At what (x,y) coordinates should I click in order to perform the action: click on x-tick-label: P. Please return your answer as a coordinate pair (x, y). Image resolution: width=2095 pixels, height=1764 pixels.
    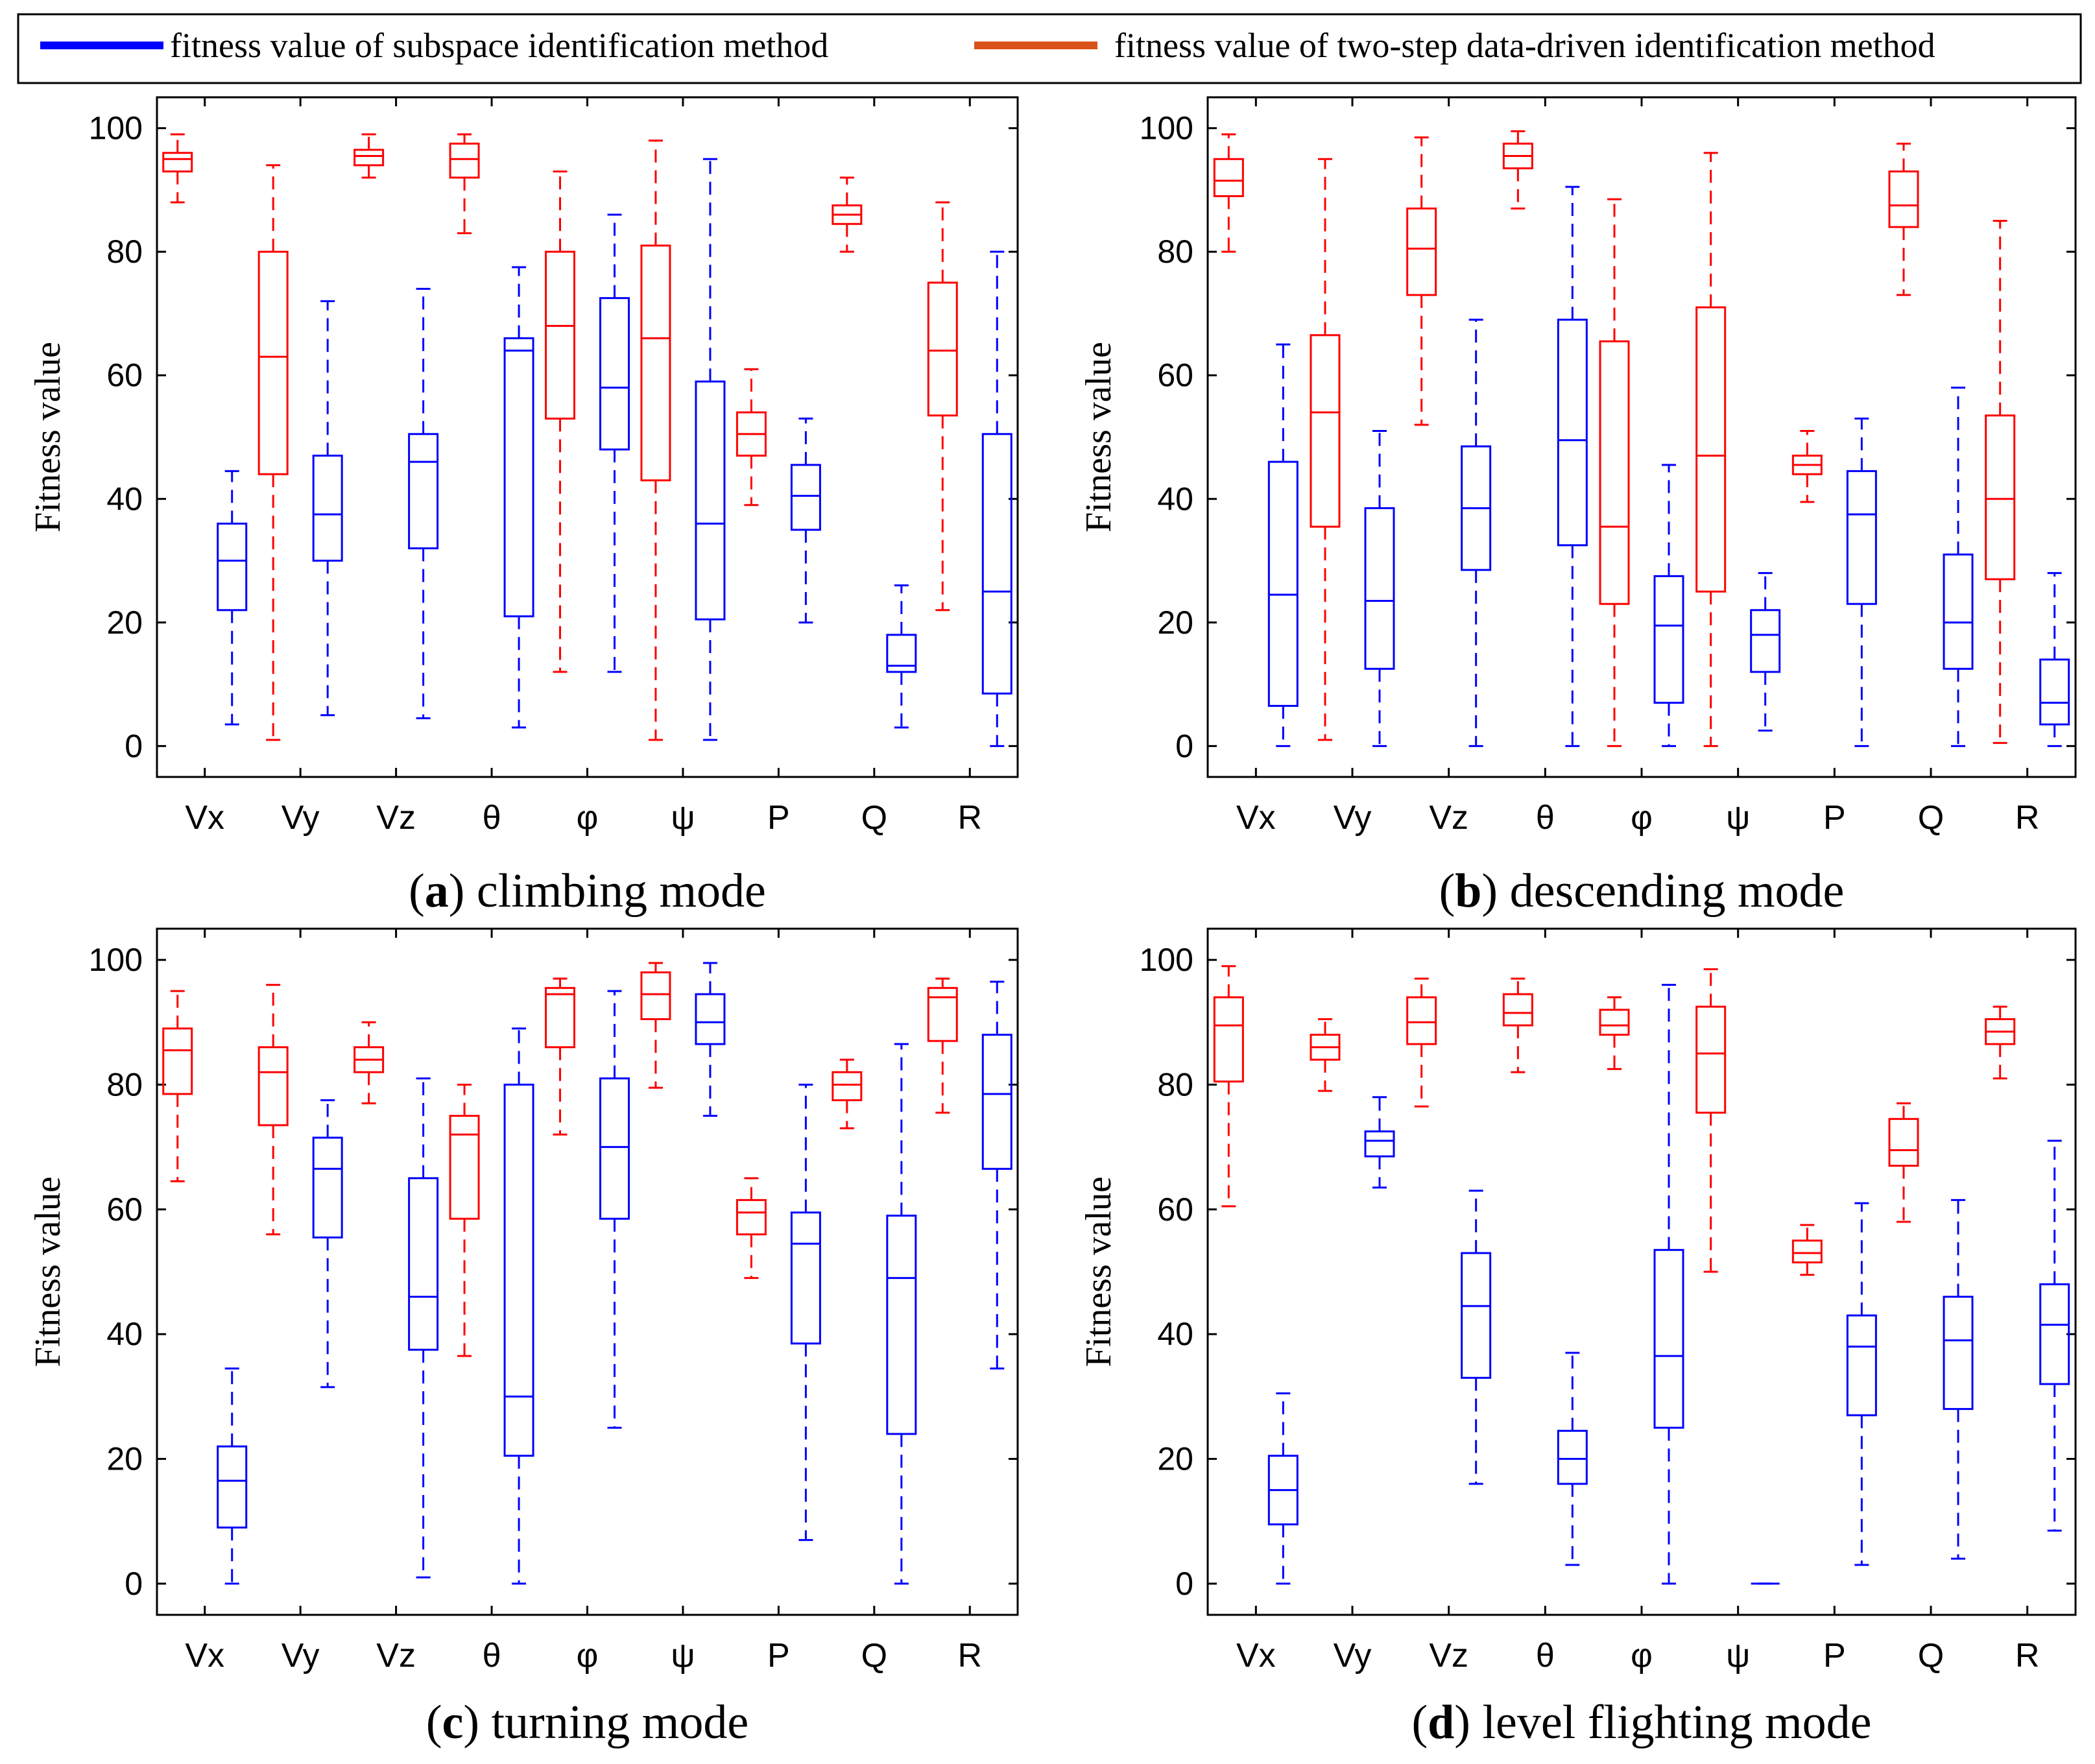
    Looking at the image, I should click on (1835, 1656).